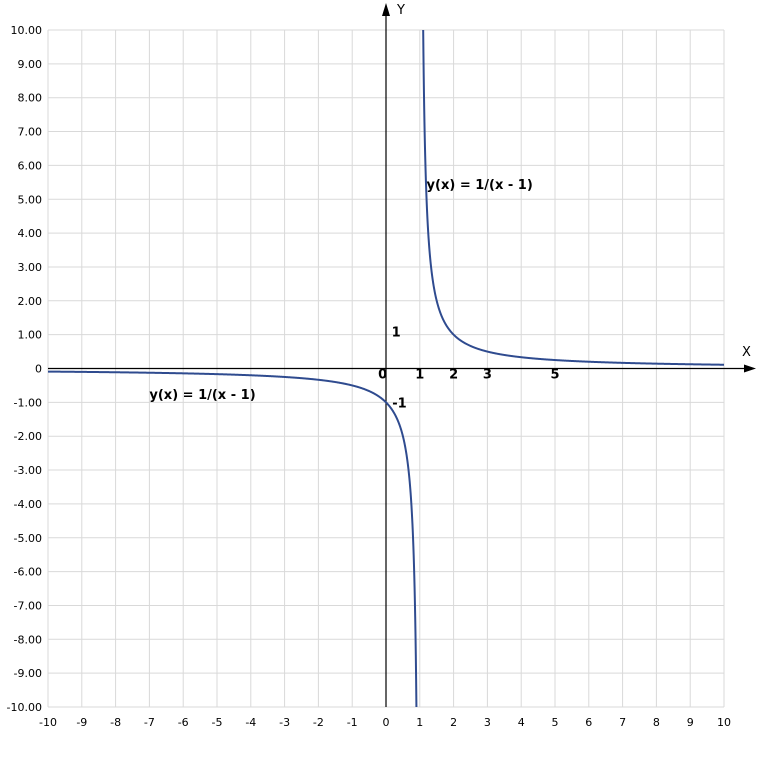 This screenshot has width=757, height=759. Describe the element at coordinates (554, 375) in the screenshot. I see `annotation-label: 5` at that location.